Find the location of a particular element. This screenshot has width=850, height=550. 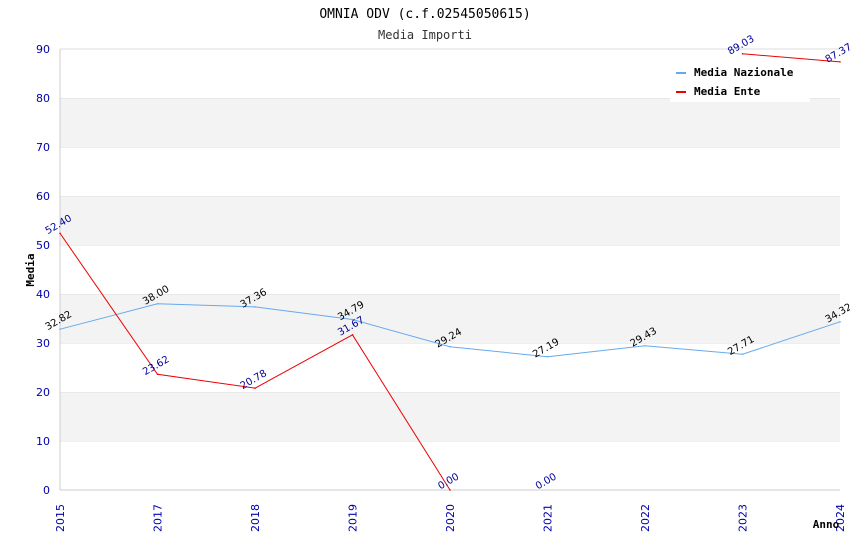

y-tick-label: 90 is located at coordinates (43, 49).